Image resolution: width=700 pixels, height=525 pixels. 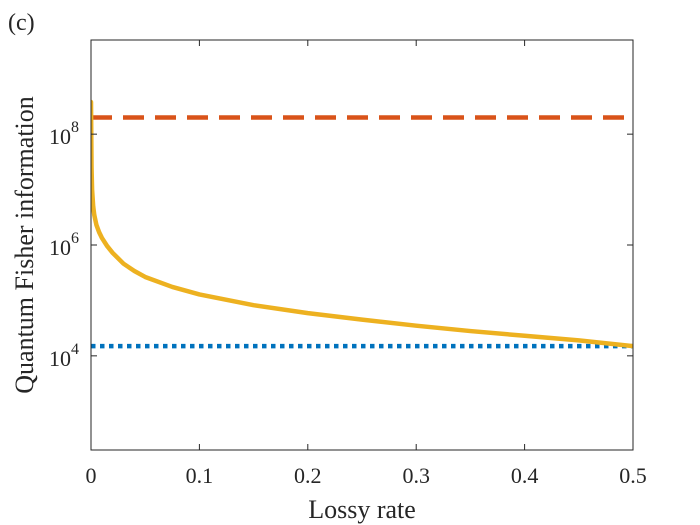 I want to click on x-tick-label: 0, so click(x=91, y=475).